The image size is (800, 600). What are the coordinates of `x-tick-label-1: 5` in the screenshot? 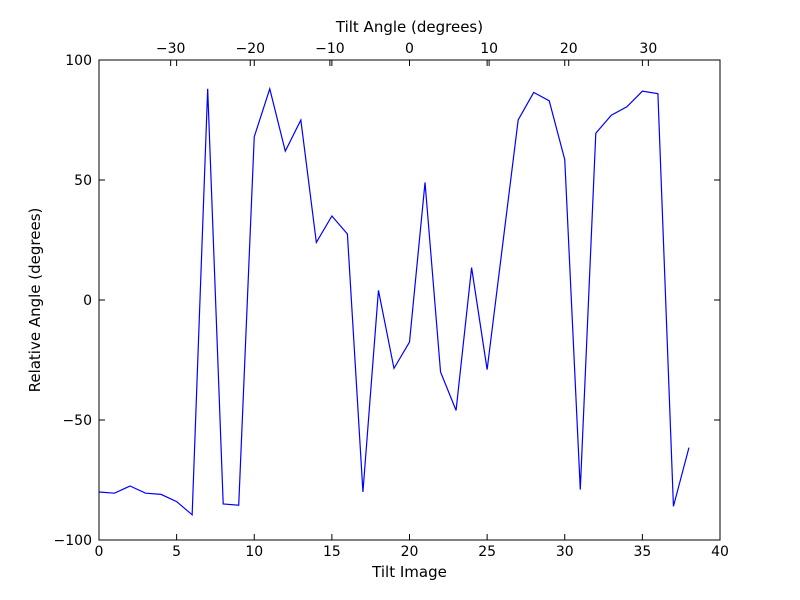 It's located at (176, 552).